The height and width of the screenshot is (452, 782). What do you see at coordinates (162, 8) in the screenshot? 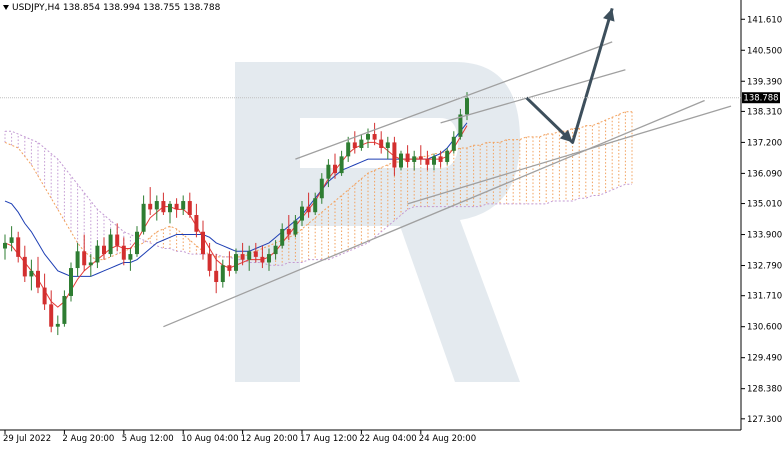
I see `low-value: 138.755` at bounding box center [162, 8].